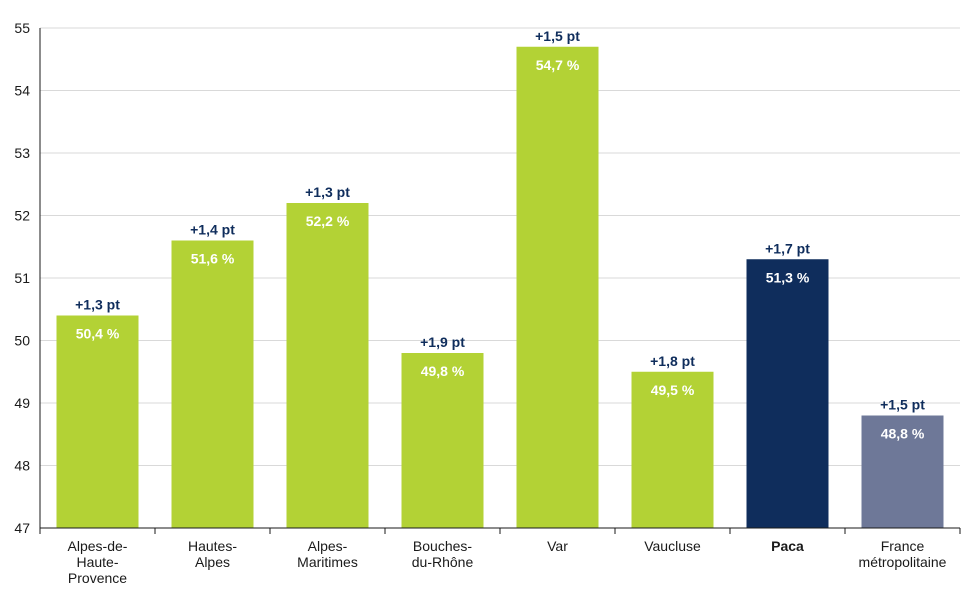 The width and height of the screenshot is (967, 591). What do you see at coordinates (98, 546) in the screenshot?
I see `category-label: Alpes-de-` at bounding box center [98, 546].